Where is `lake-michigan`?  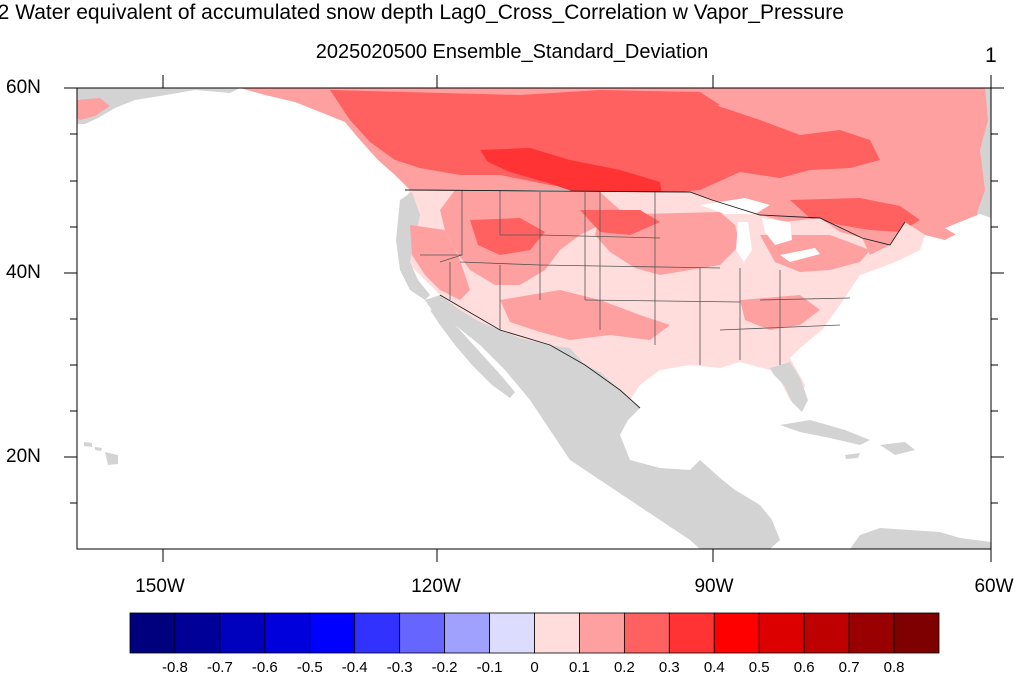
lake-michigan is located at coordinates (744, 242).